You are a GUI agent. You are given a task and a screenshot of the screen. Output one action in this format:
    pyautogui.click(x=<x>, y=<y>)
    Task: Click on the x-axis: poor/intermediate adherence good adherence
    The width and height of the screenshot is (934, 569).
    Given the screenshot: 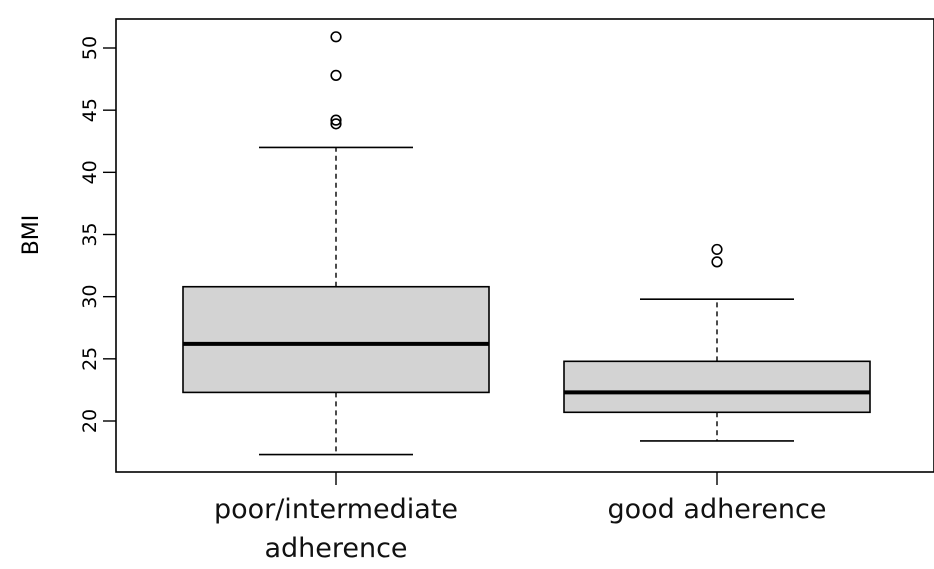 What is the action you would take?
    pyautogui.click(x=520, y=518)
    